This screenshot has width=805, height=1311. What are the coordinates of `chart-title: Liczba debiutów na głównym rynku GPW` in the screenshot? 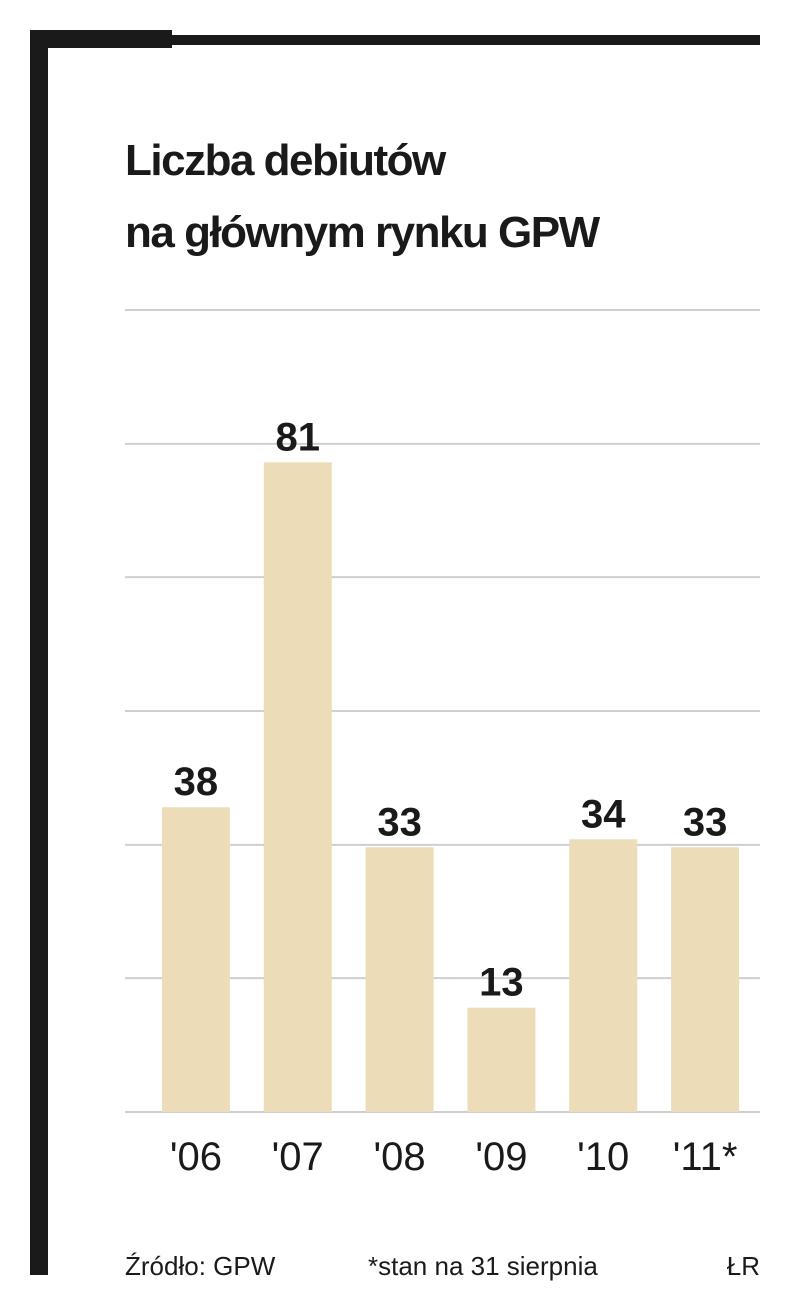 It's located at (363, 196).